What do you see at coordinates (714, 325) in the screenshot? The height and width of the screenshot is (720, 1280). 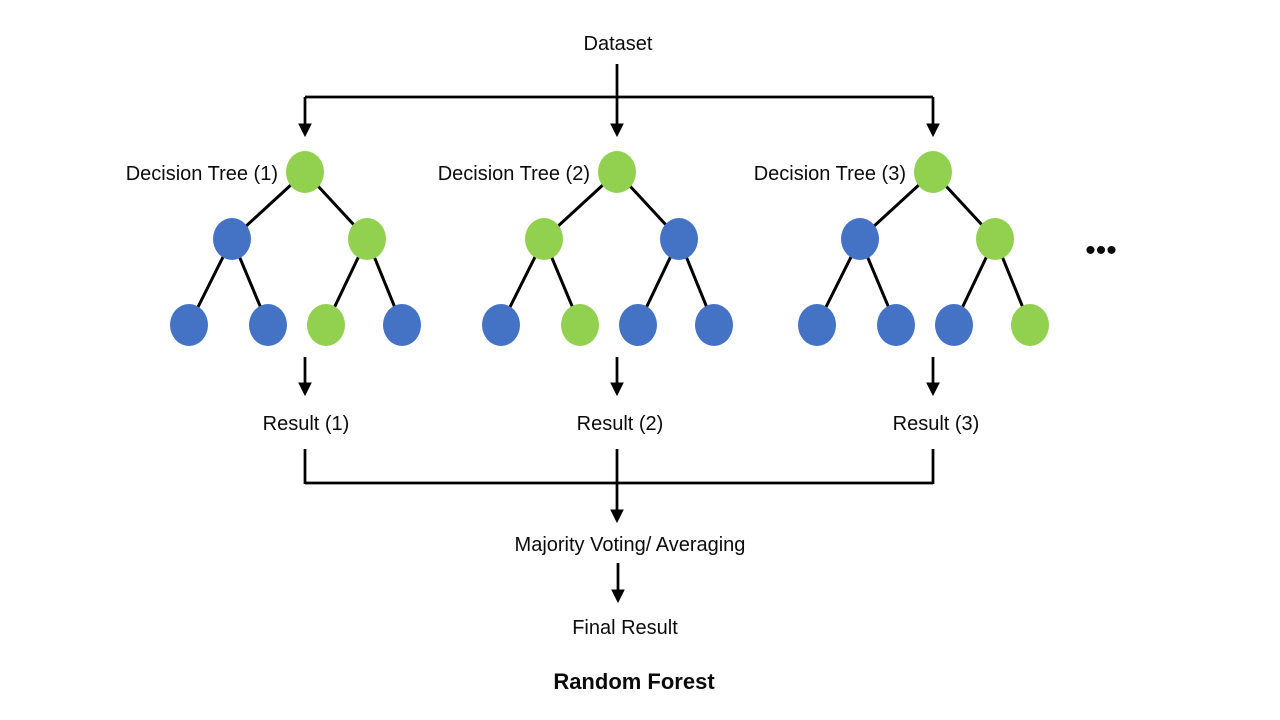 I see `tree2-leaf4-node` at bounding box center [714, 325].